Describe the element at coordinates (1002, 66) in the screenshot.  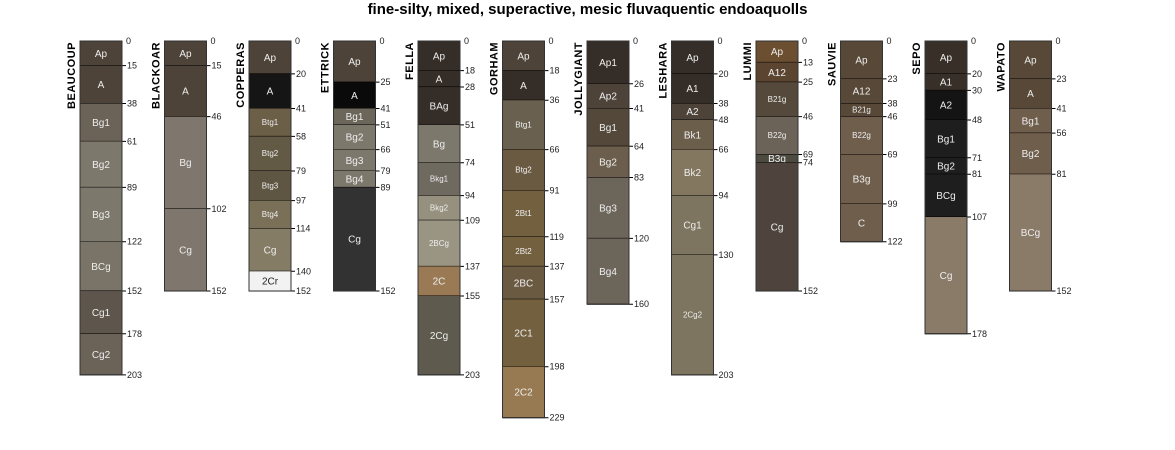
I see `profile-name: WAPATO` at that location.